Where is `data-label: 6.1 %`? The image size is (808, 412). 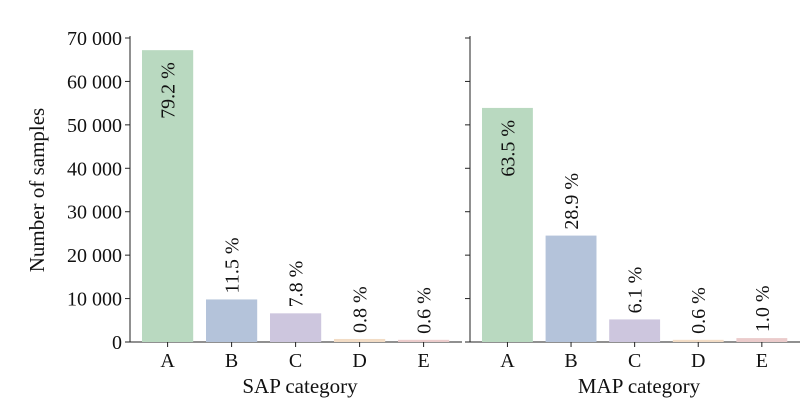
data-label: 6.1 % is located at coordinates (636, 290).